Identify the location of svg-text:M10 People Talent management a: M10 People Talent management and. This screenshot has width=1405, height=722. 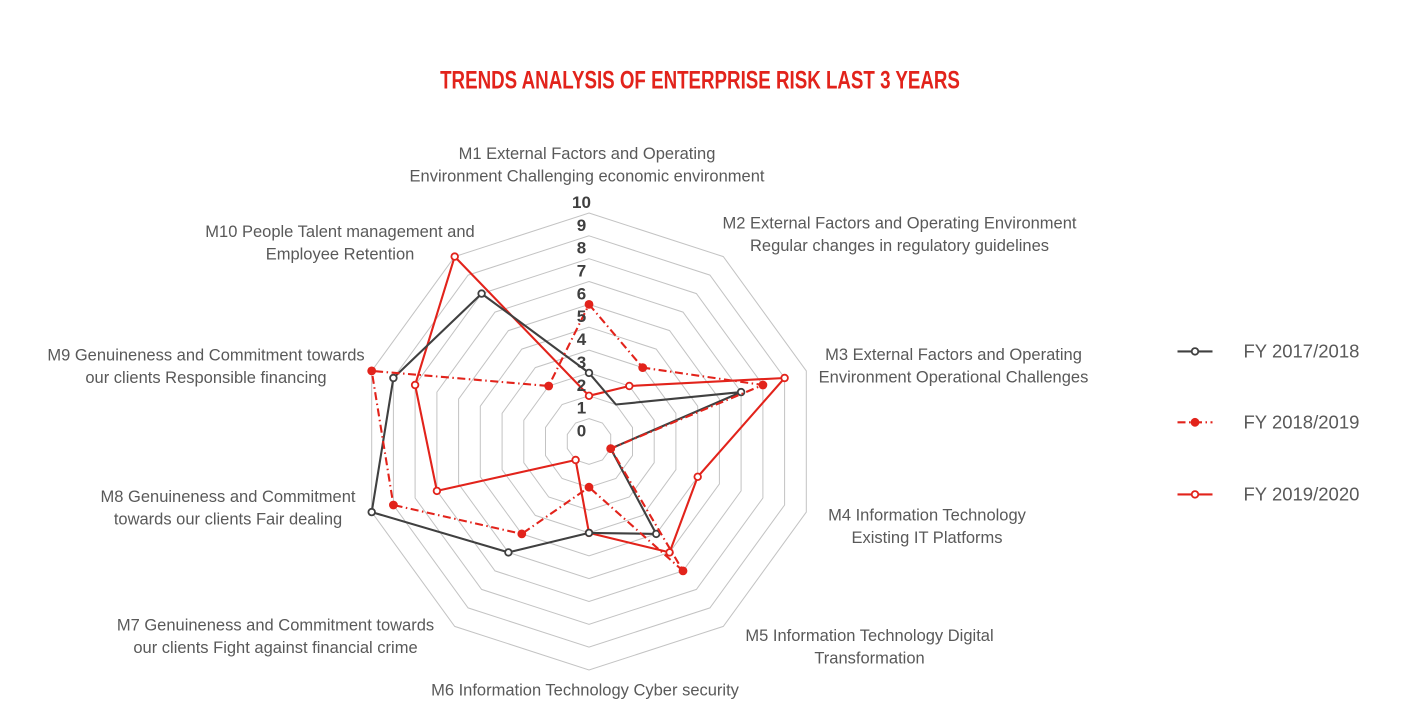
(339, 232).